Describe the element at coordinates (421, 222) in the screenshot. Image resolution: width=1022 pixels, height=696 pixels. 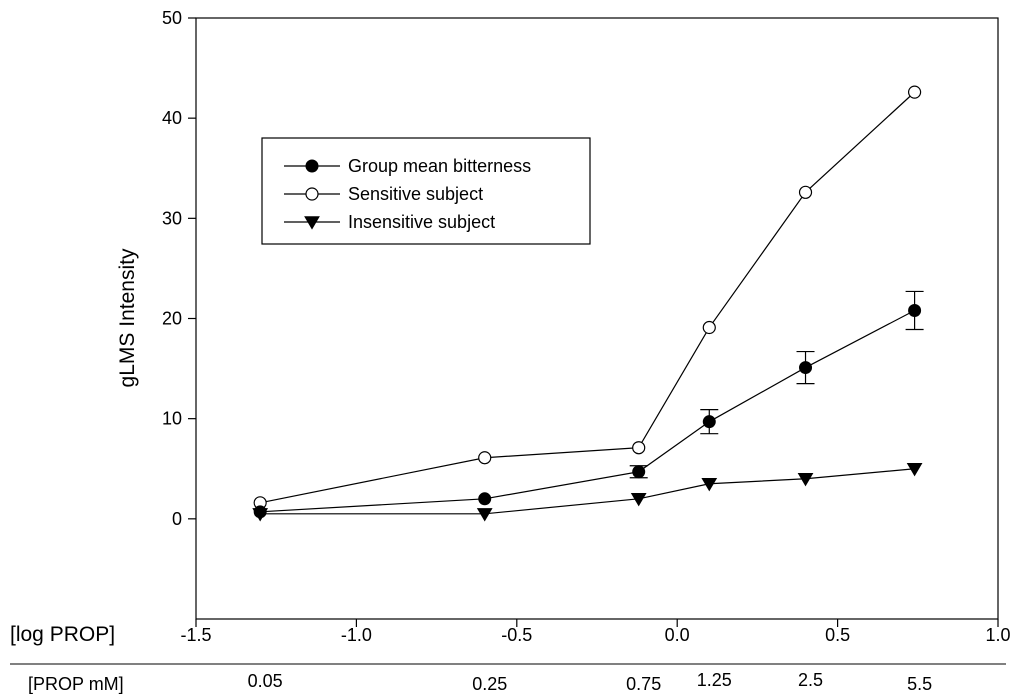
I see `legend-label: Insensitive subject` at that location.